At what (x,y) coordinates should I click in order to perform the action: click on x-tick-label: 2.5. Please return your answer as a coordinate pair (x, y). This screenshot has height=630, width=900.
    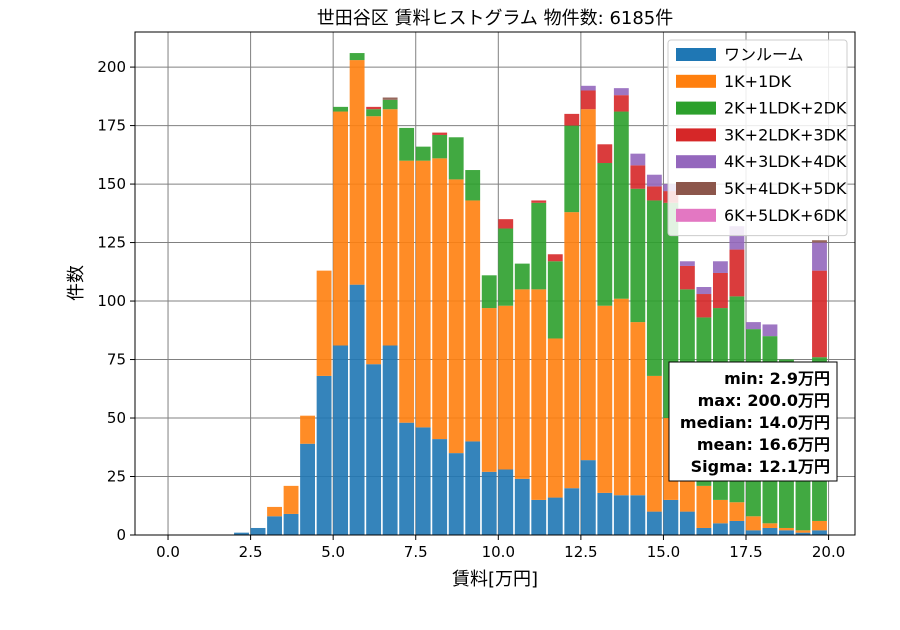
    Looking at the image, I should click on (251, 552).